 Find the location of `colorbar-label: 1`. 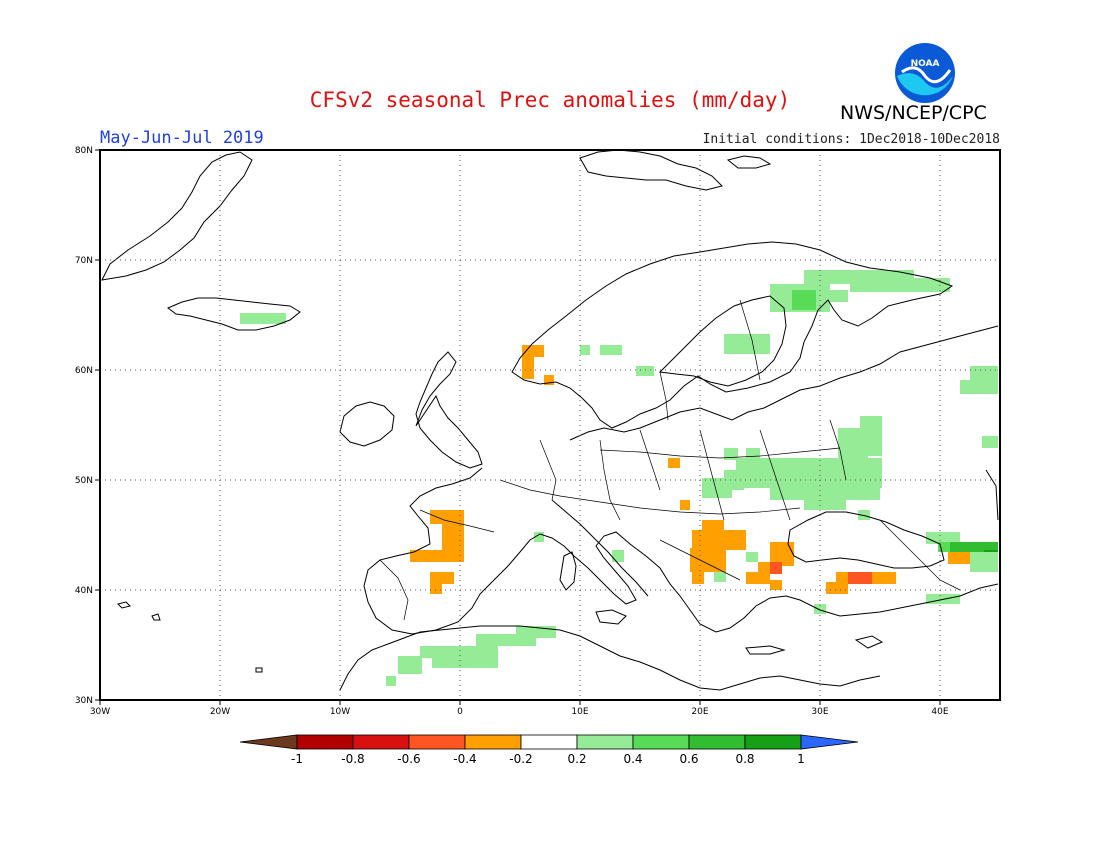

colorbar-label: 1 is located at coordinates (801, 759).